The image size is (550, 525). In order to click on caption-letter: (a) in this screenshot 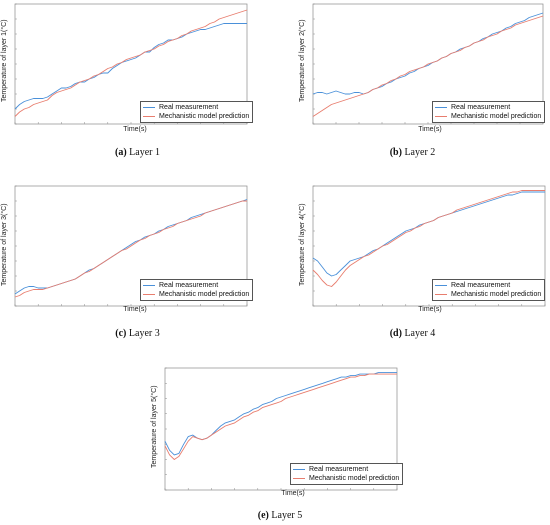, I will do `click(121, 152)`.